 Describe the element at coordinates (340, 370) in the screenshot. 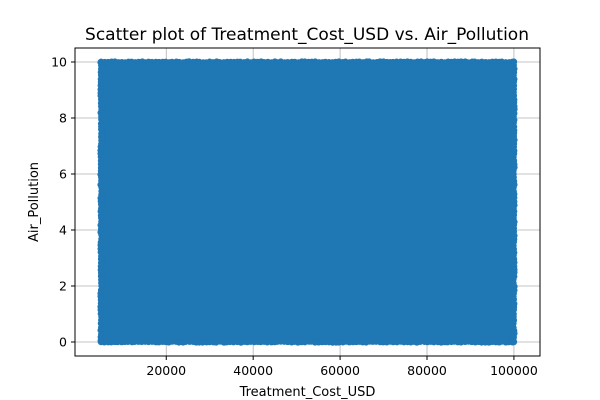

I see `x-tick-label: 60000` at that location.